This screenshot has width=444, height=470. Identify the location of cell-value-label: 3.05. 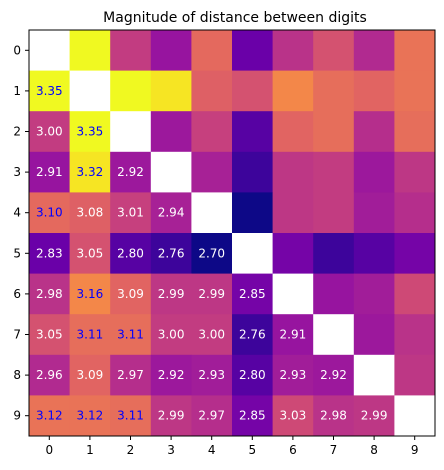
(90, 253).